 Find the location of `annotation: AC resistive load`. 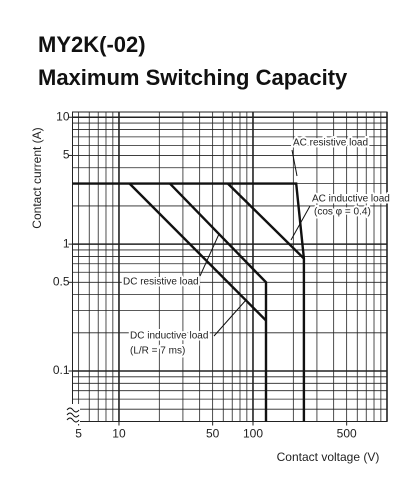

annotation: AC resistive load is located at coordinates (330, 143).